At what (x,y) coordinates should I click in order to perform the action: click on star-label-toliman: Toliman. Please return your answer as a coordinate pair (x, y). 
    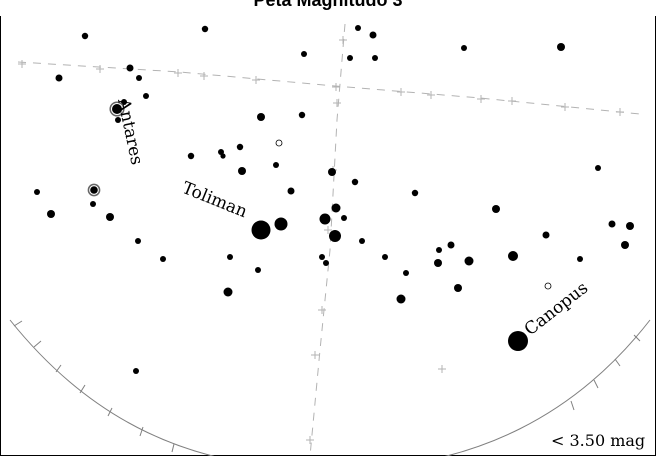
    Looking at the image, I should click on (214, 200).